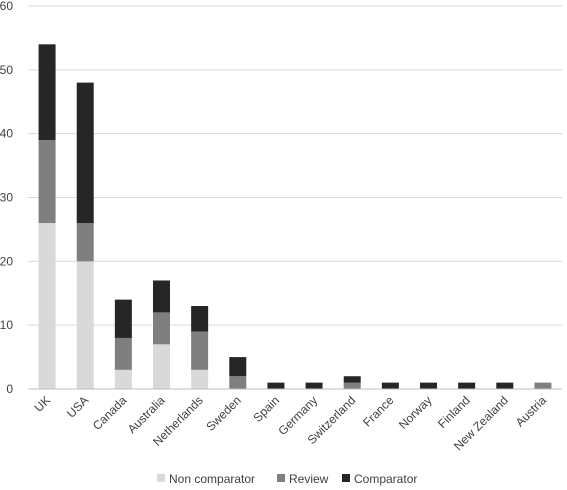 This screenshot has height=490, width=567. I want to click on x-tick-label: Austria, so click(531, 411).